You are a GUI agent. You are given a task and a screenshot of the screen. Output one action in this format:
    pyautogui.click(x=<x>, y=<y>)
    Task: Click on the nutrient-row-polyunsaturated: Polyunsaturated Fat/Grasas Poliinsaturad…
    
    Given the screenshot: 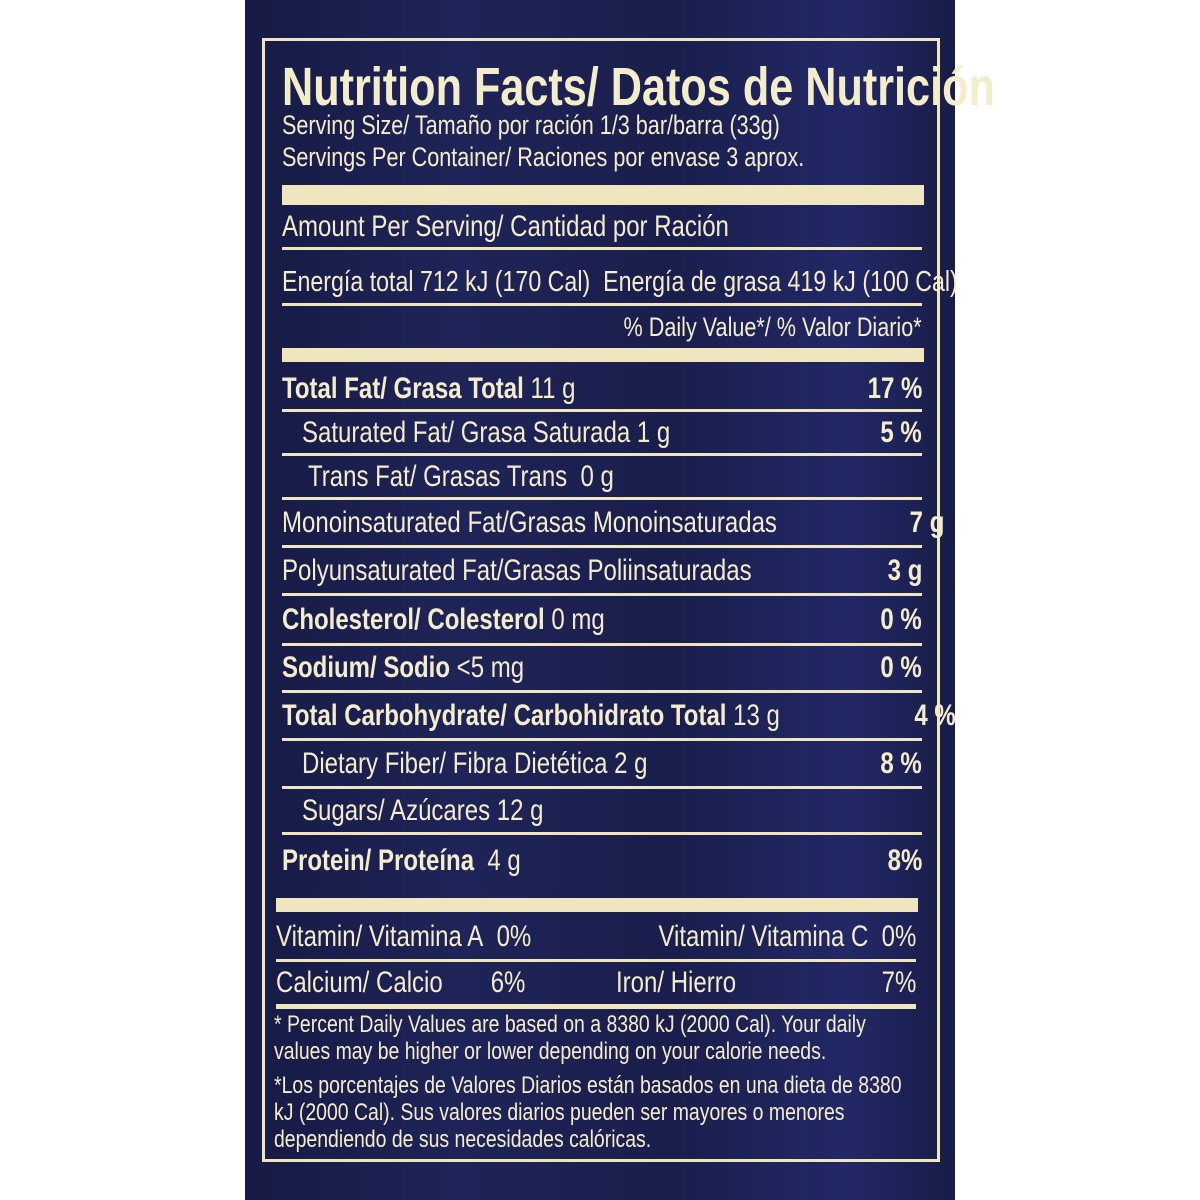 What is the action you would take?
    pyautogui.click(x=602, y=572)
    